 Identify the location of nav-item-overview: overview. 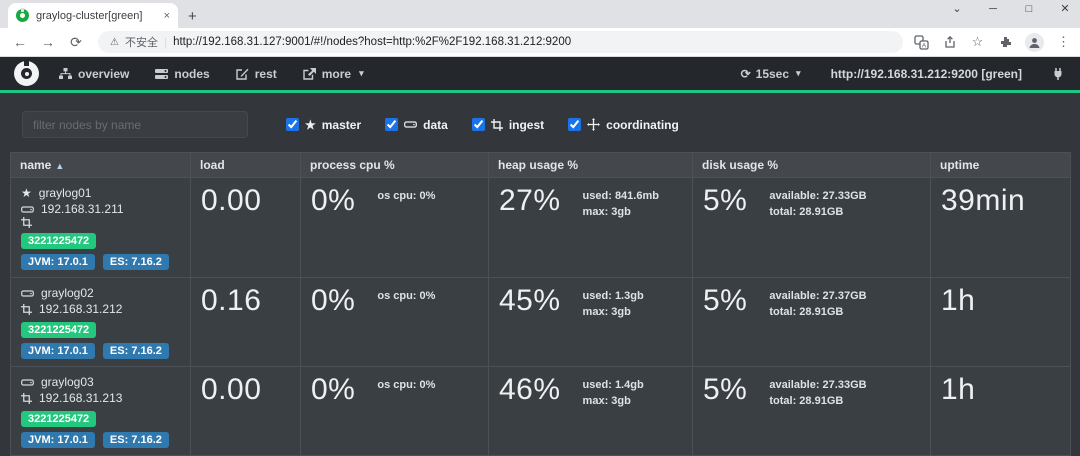
(94, 74).